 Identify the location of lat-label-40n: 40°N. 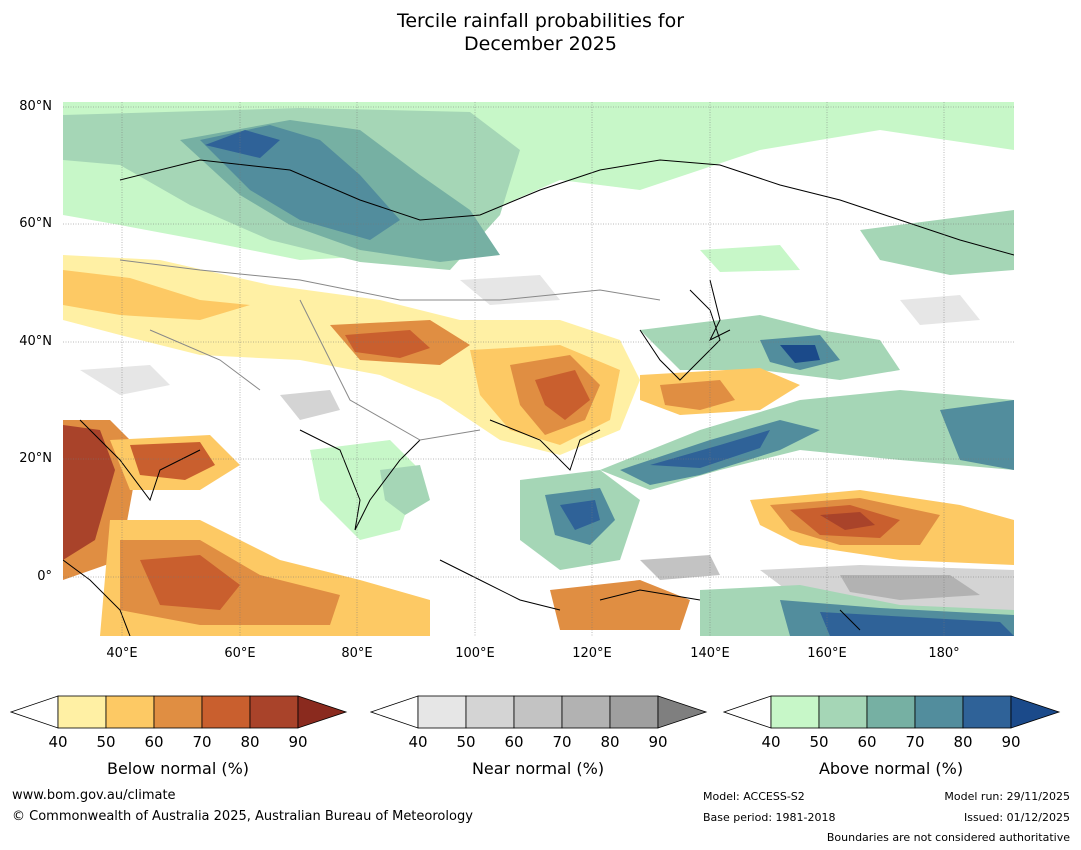
(35, 341).